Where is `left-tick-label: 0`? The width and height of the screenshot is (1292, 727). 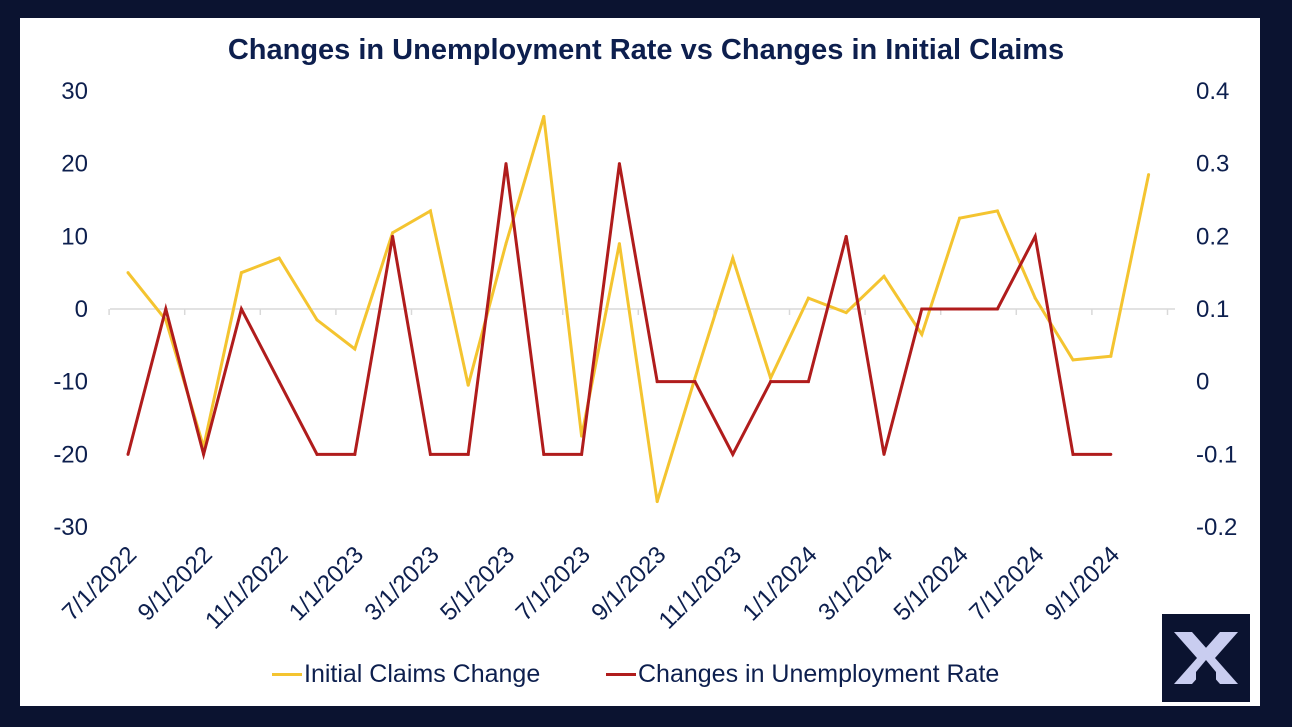
left-tick-label: 0 is located at coordinates (81, 309).